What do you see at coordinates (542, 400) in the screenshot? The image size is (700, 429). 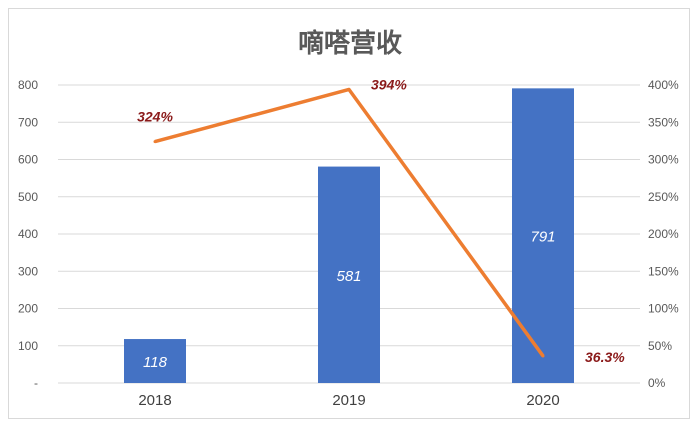 I see `x-tick-label: 2020` at bounding box center [542, 400].